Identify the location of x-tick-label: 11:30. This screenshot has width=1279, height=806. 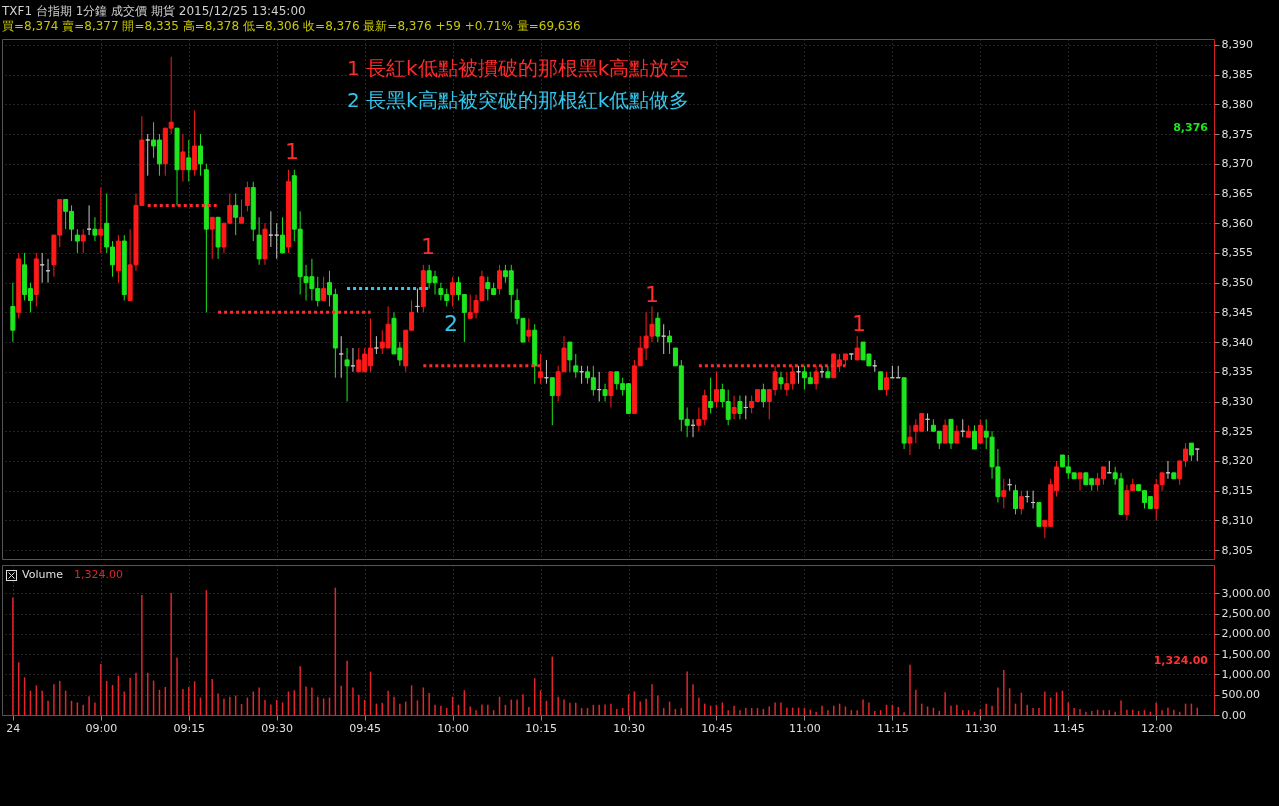
(980, 728).